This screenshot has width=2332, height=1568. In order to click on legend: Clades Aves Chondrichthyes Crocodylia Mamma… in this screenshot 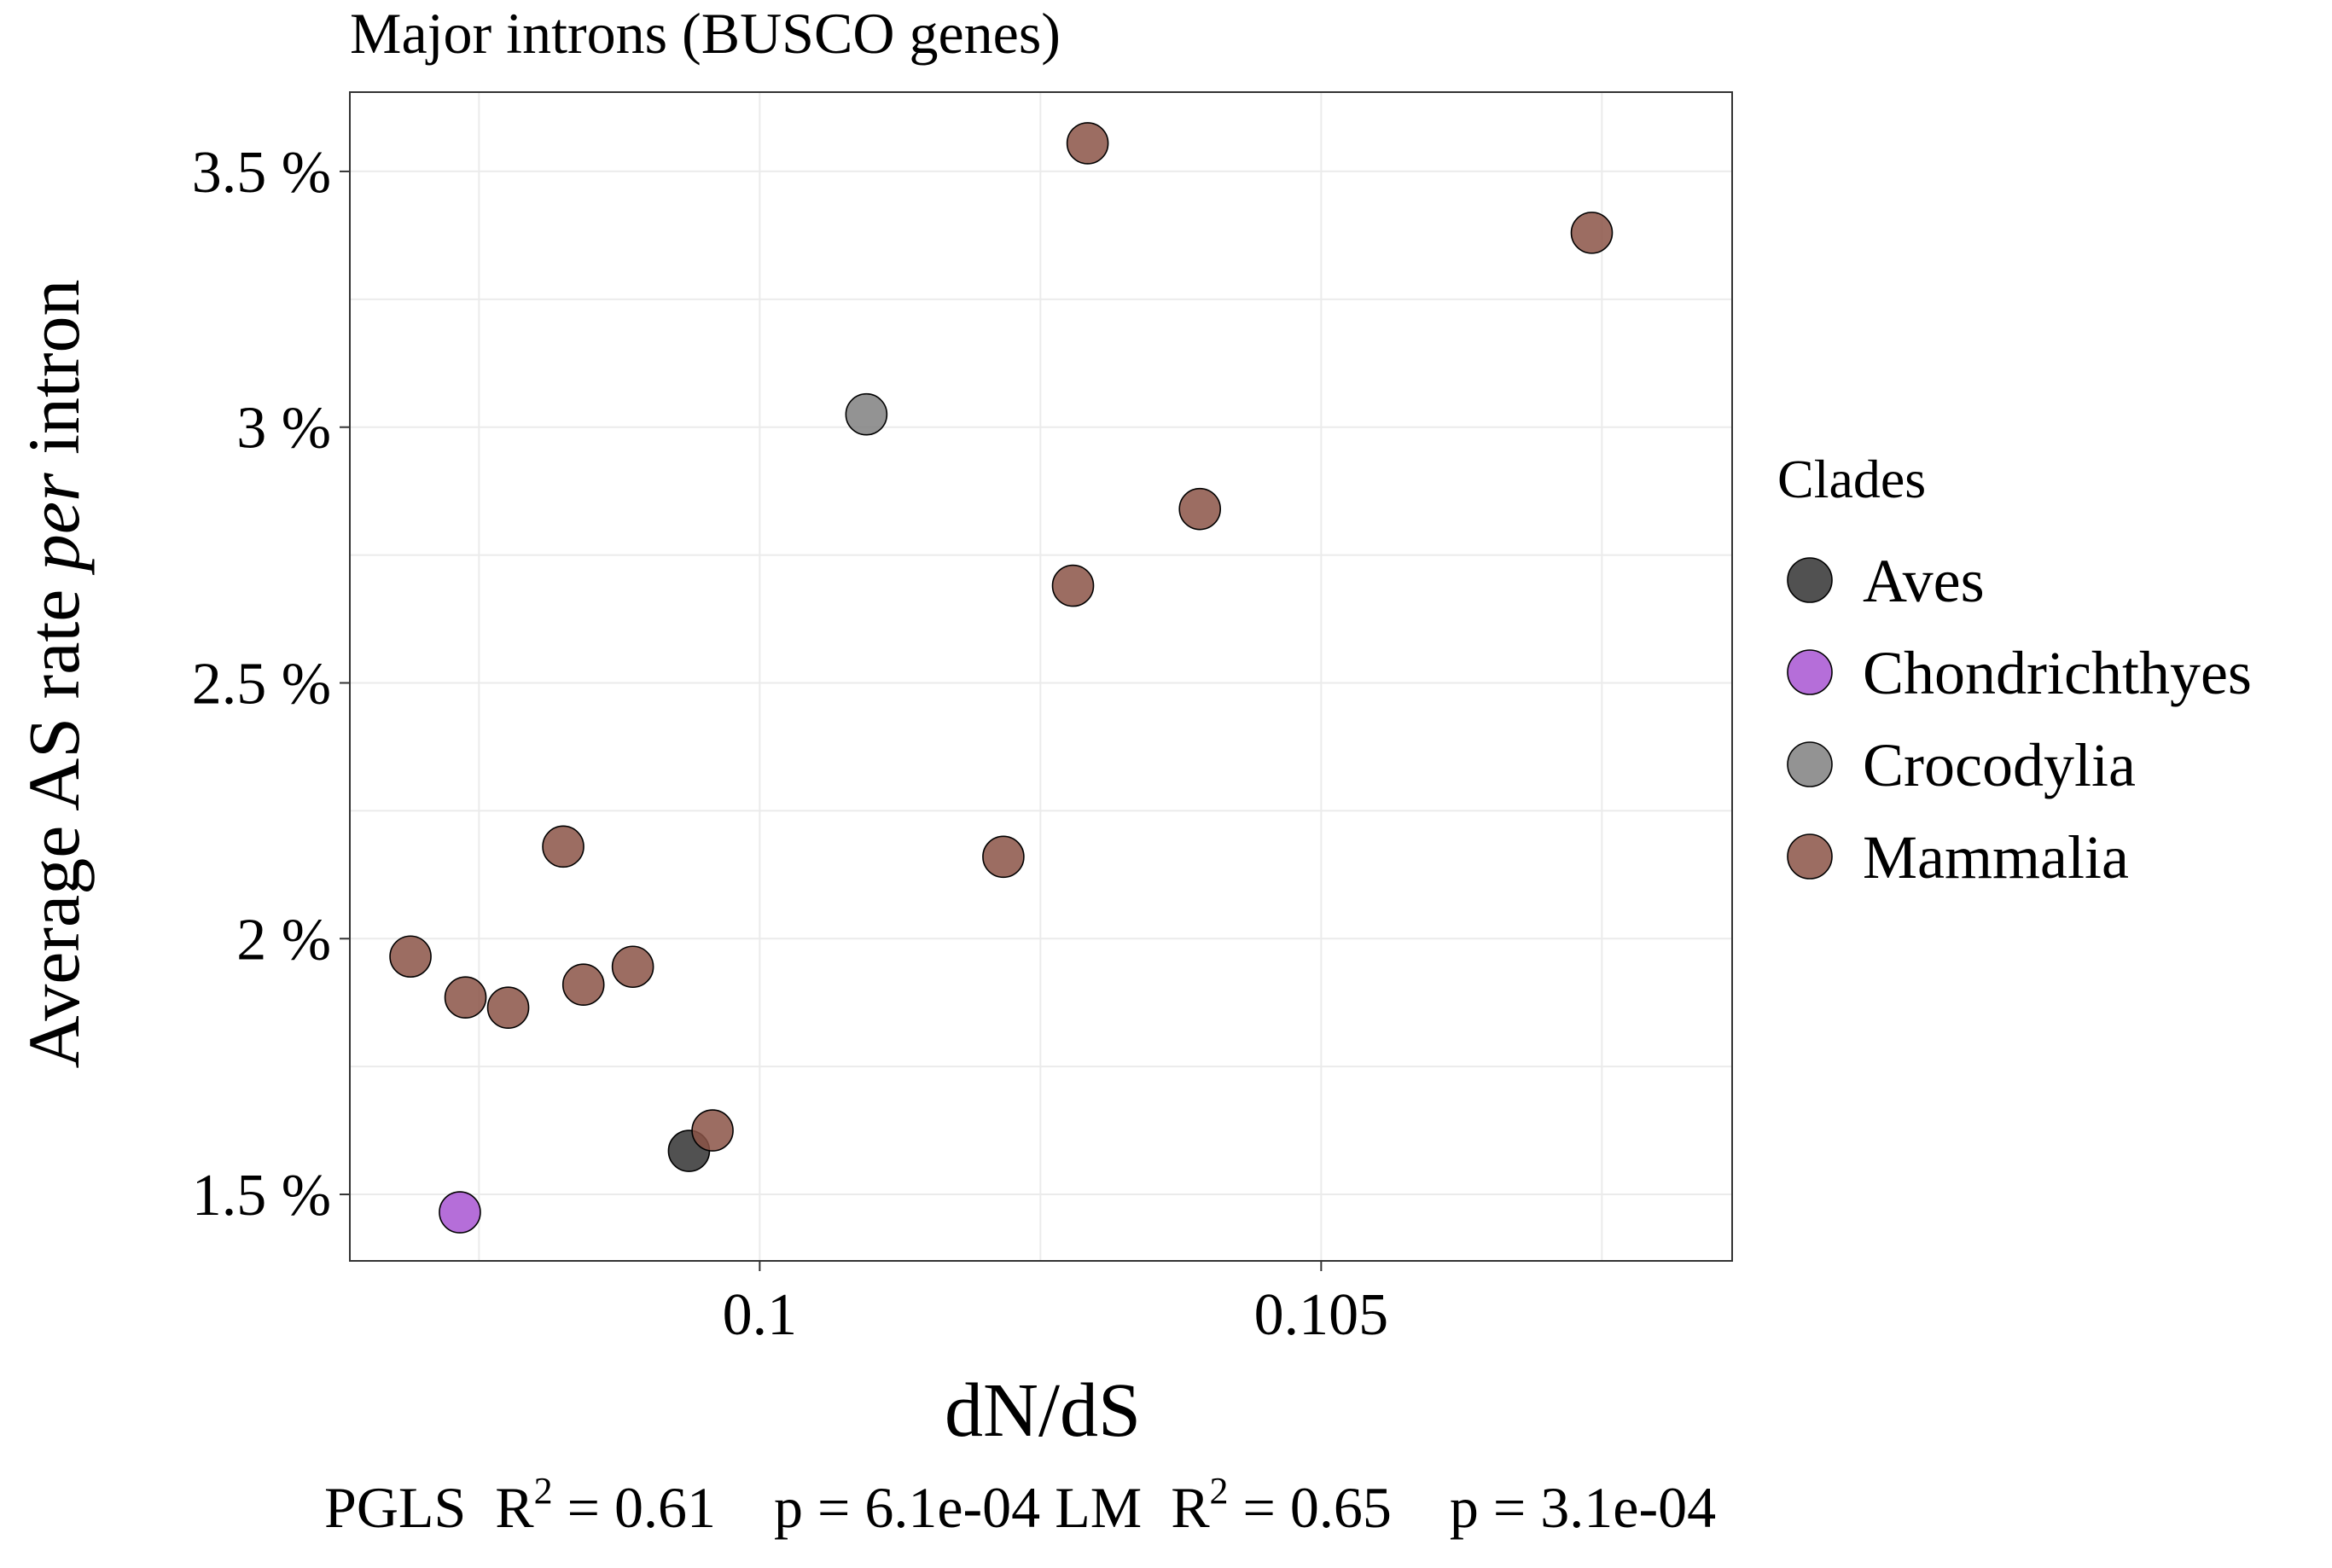, I will do `click(2014, 670)`.